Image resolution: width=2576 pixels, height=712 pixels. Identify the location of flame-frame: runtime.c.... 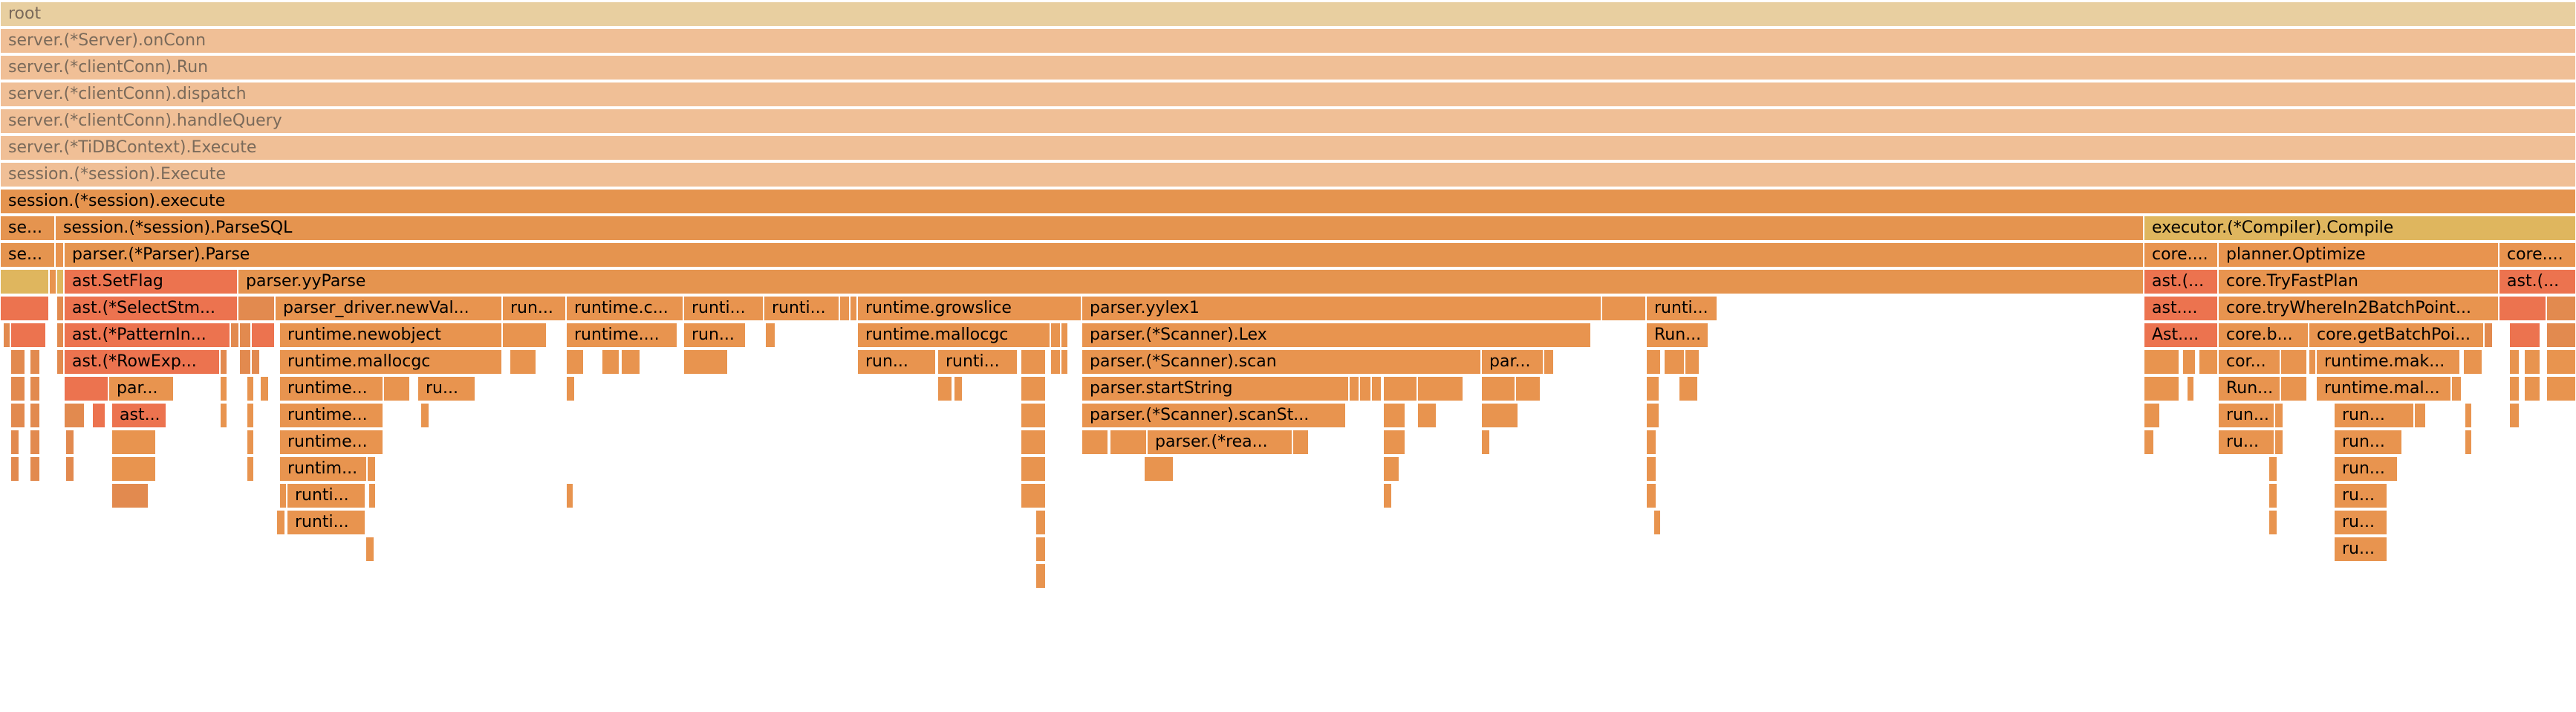
(624, 308).